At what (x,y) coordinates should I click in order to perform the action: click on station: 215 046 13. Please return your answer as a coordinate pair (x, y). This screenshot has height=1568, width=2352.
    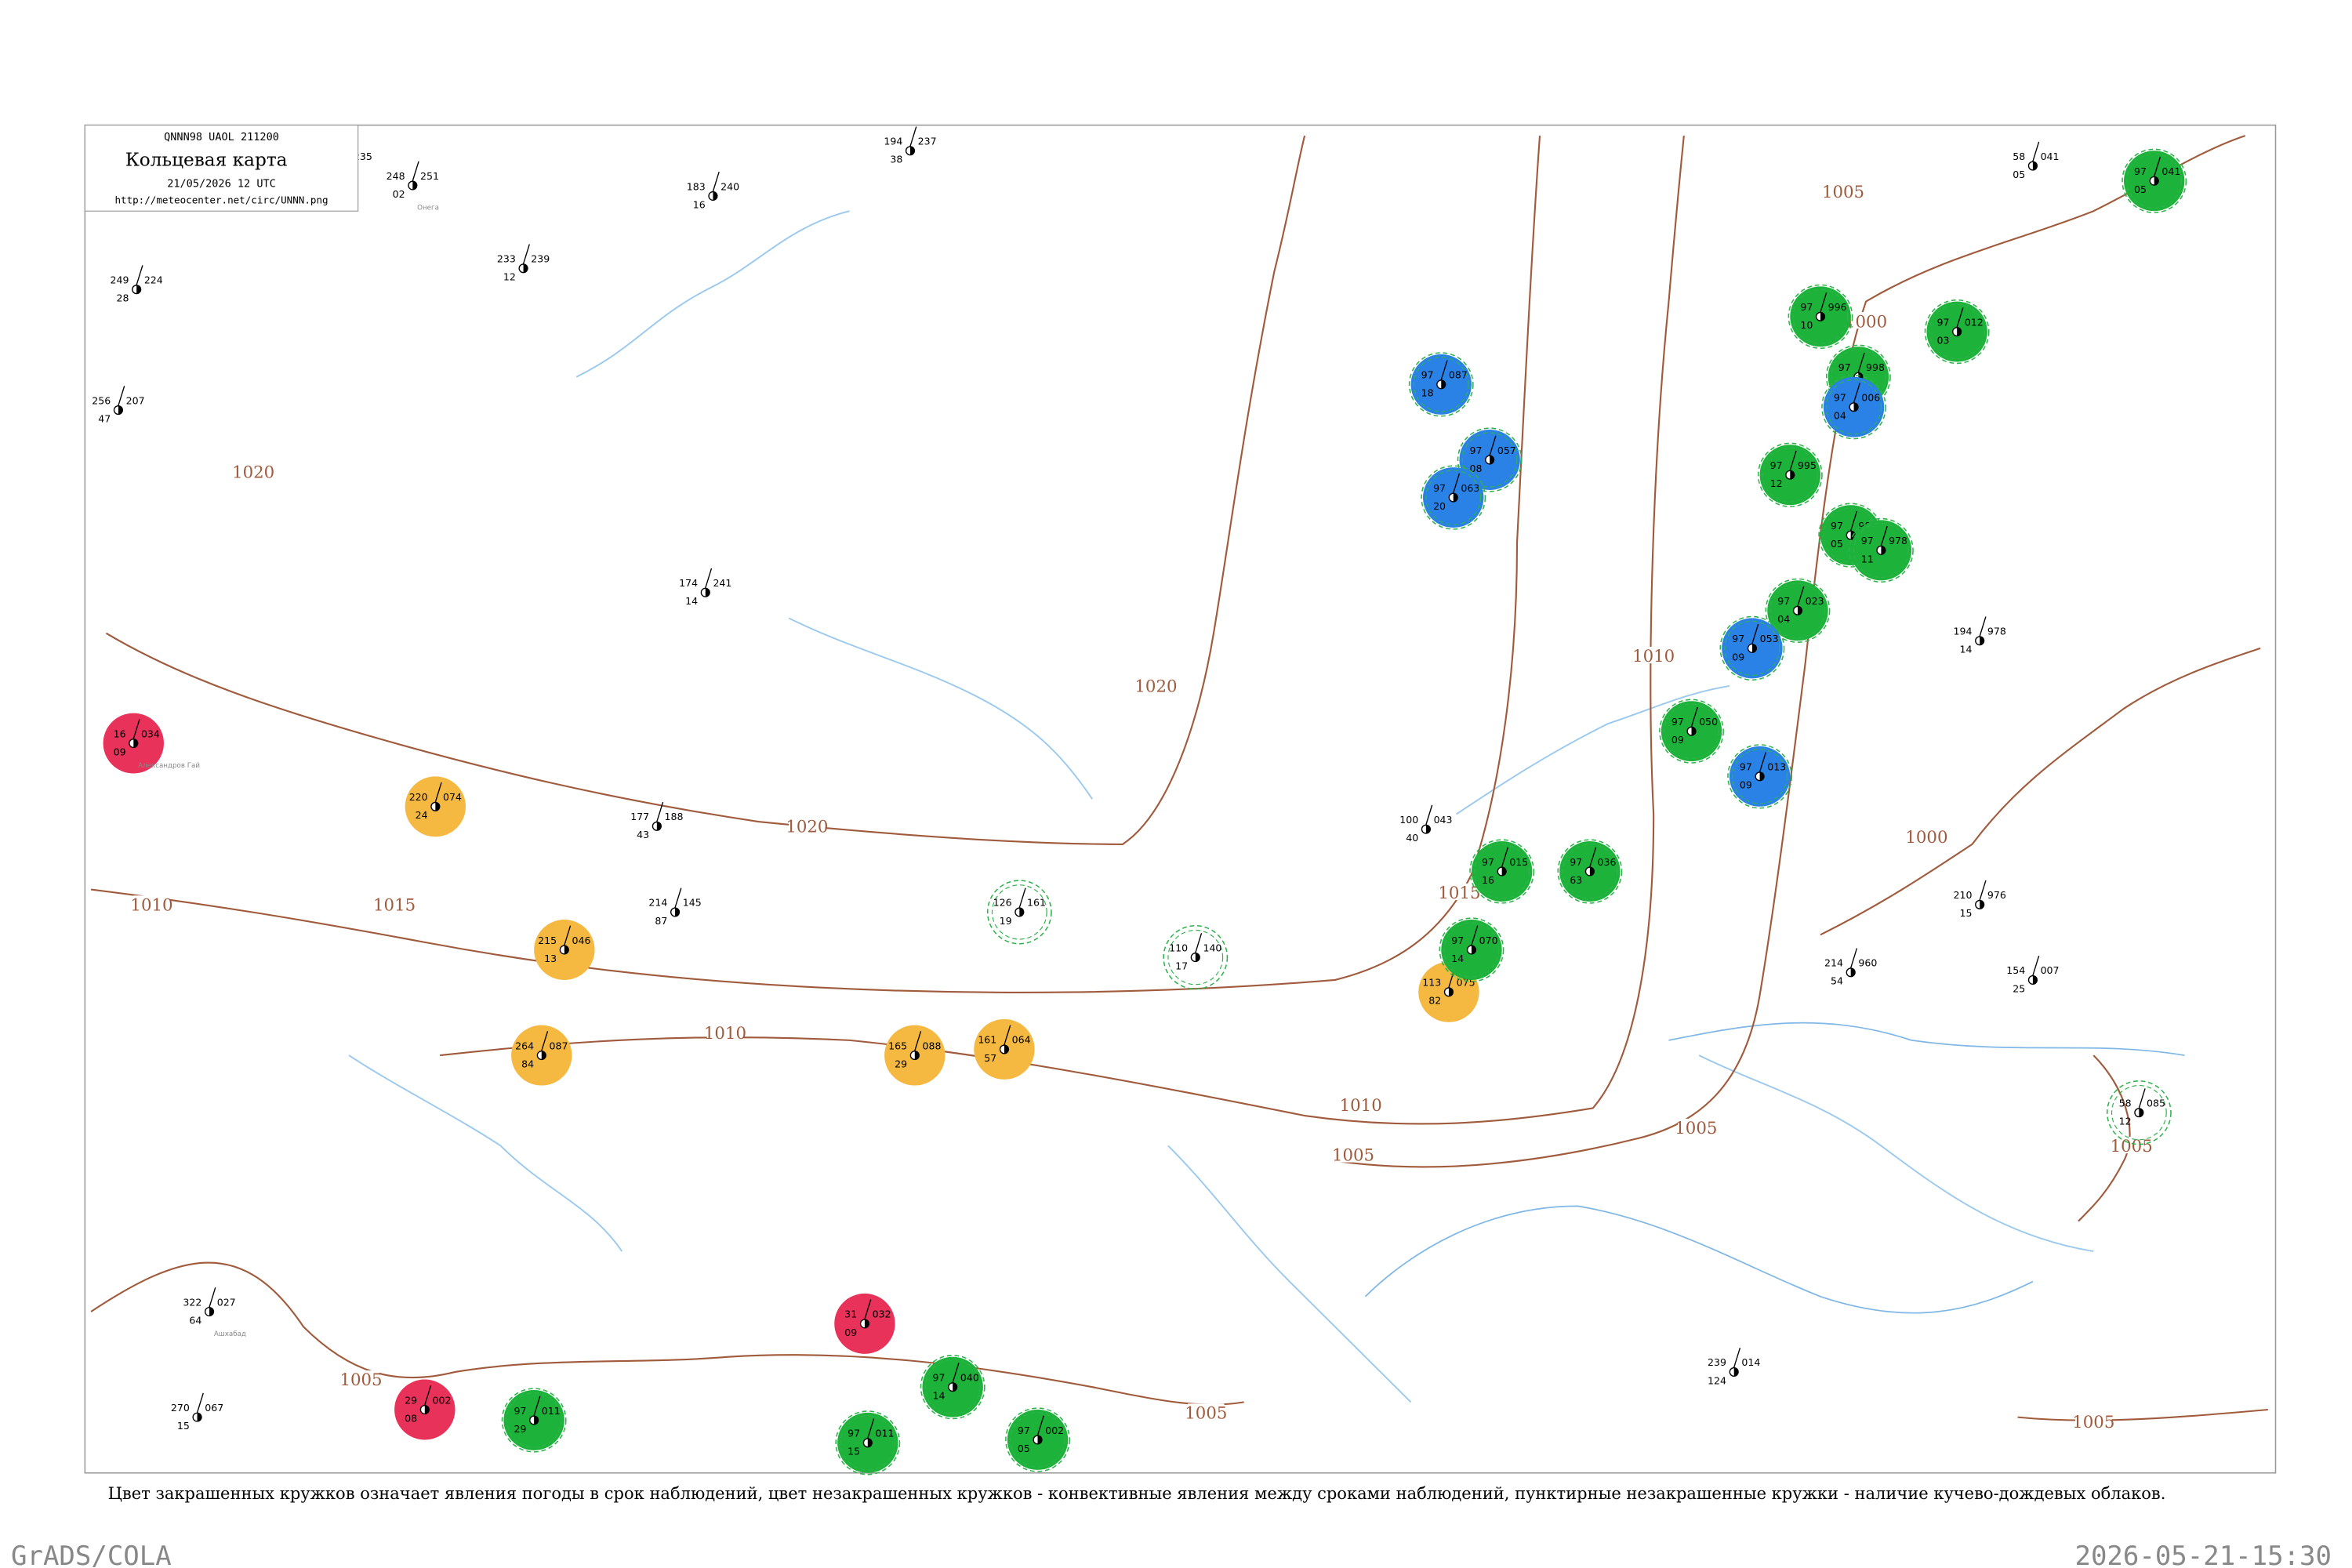
    Looking at the image, I should click on (564, 950).